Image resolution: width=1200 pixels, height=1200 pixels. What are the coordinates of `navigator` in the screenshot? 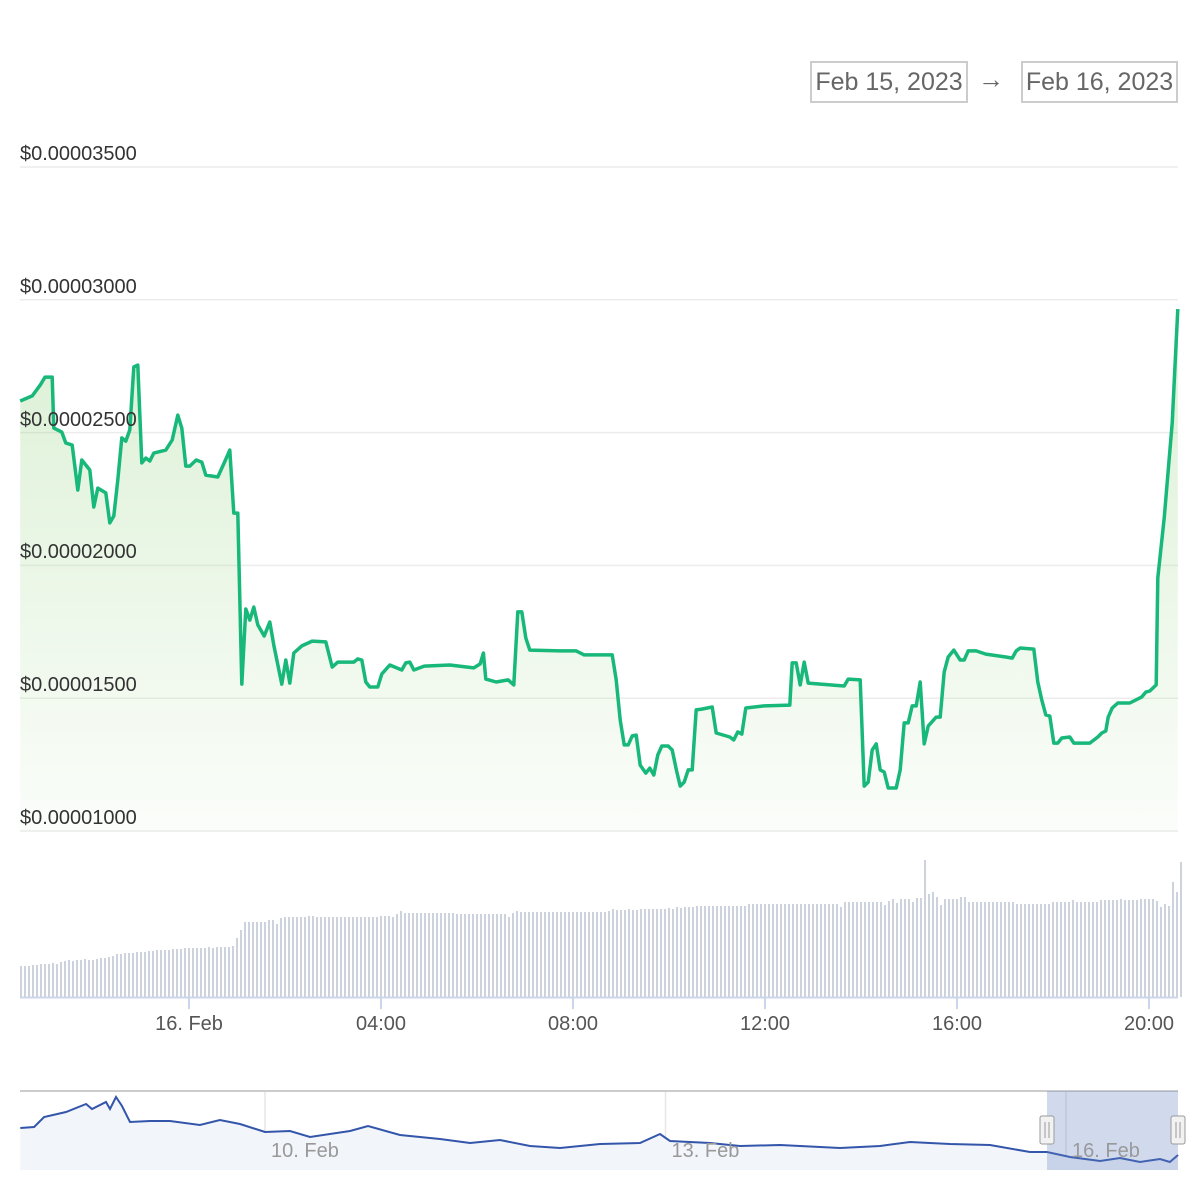 It's located at (603, 1130).